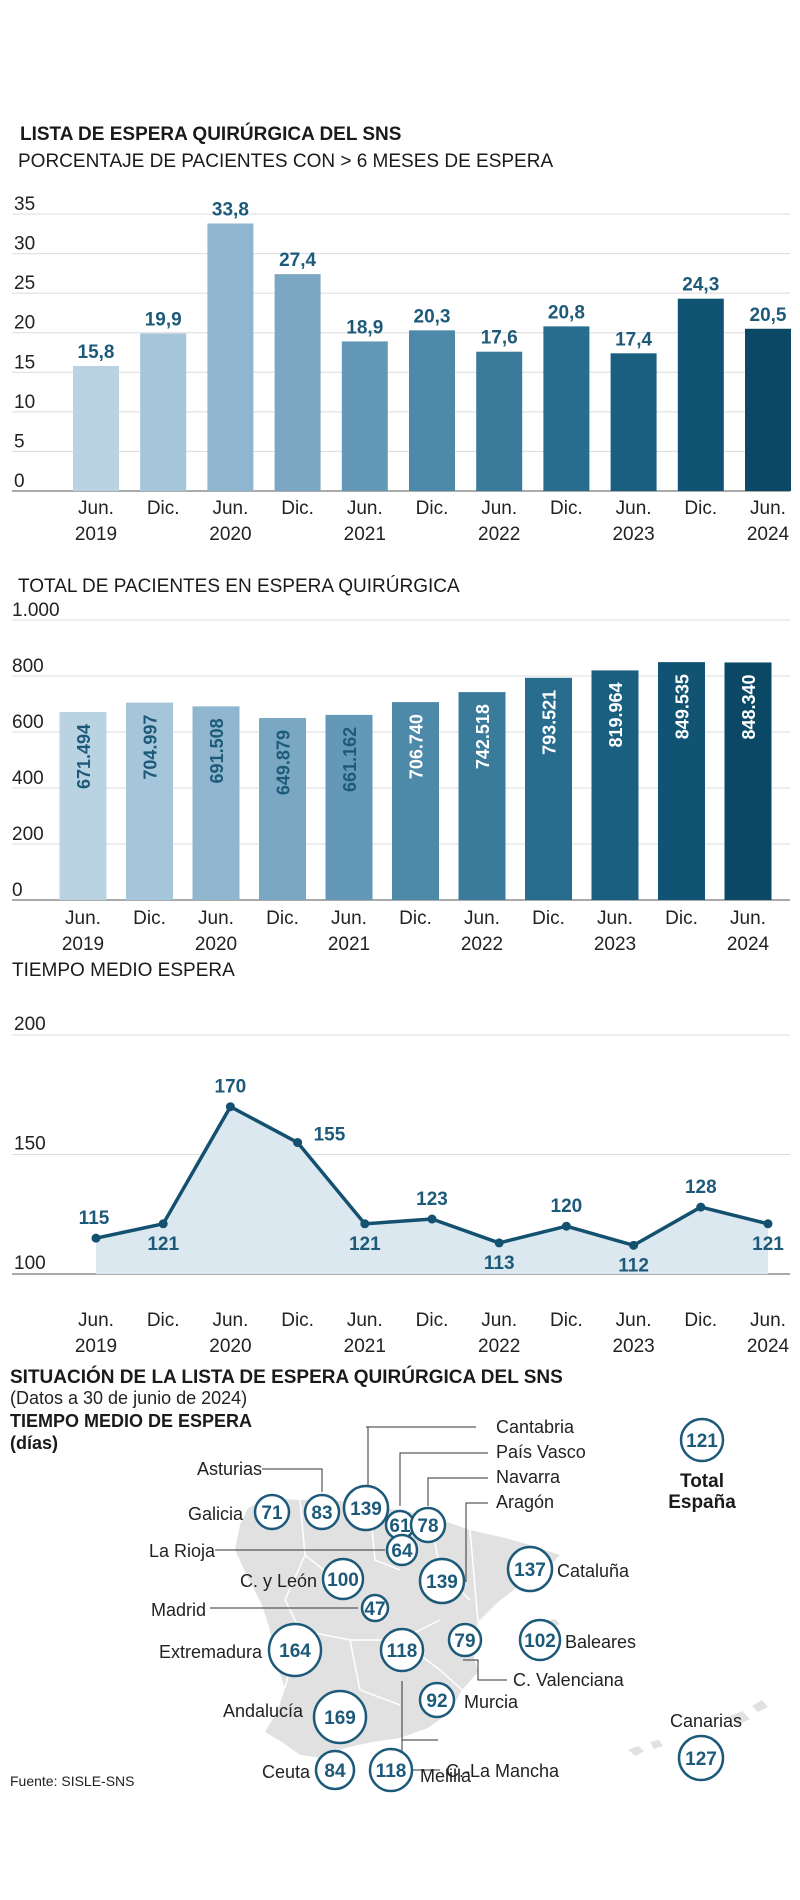 The height and width of the screenshot is (1900, 800). I want to click on c2-x-year-0: 2019, so click(83, 944).